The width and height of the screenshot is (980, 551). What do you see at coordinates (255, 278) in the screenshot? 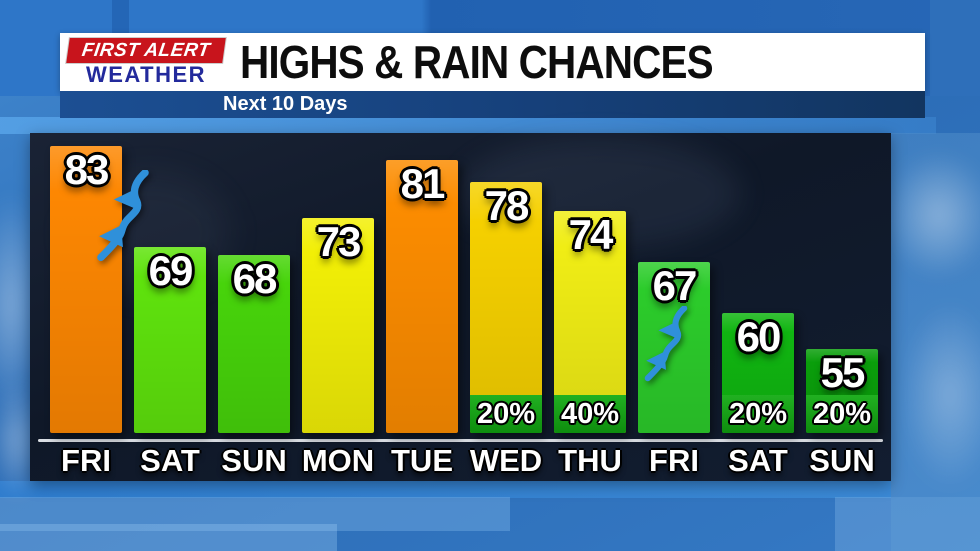
I see `temp-label: 68` at bounding box center [255, 278].